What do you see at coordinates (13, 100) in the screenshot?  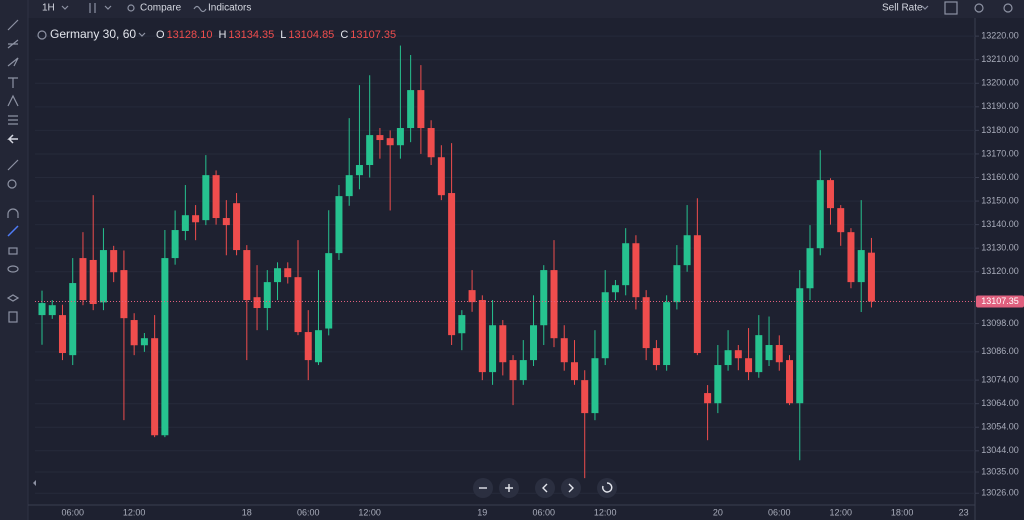 I see `pattern-tool` at bounding box center [13, 100].